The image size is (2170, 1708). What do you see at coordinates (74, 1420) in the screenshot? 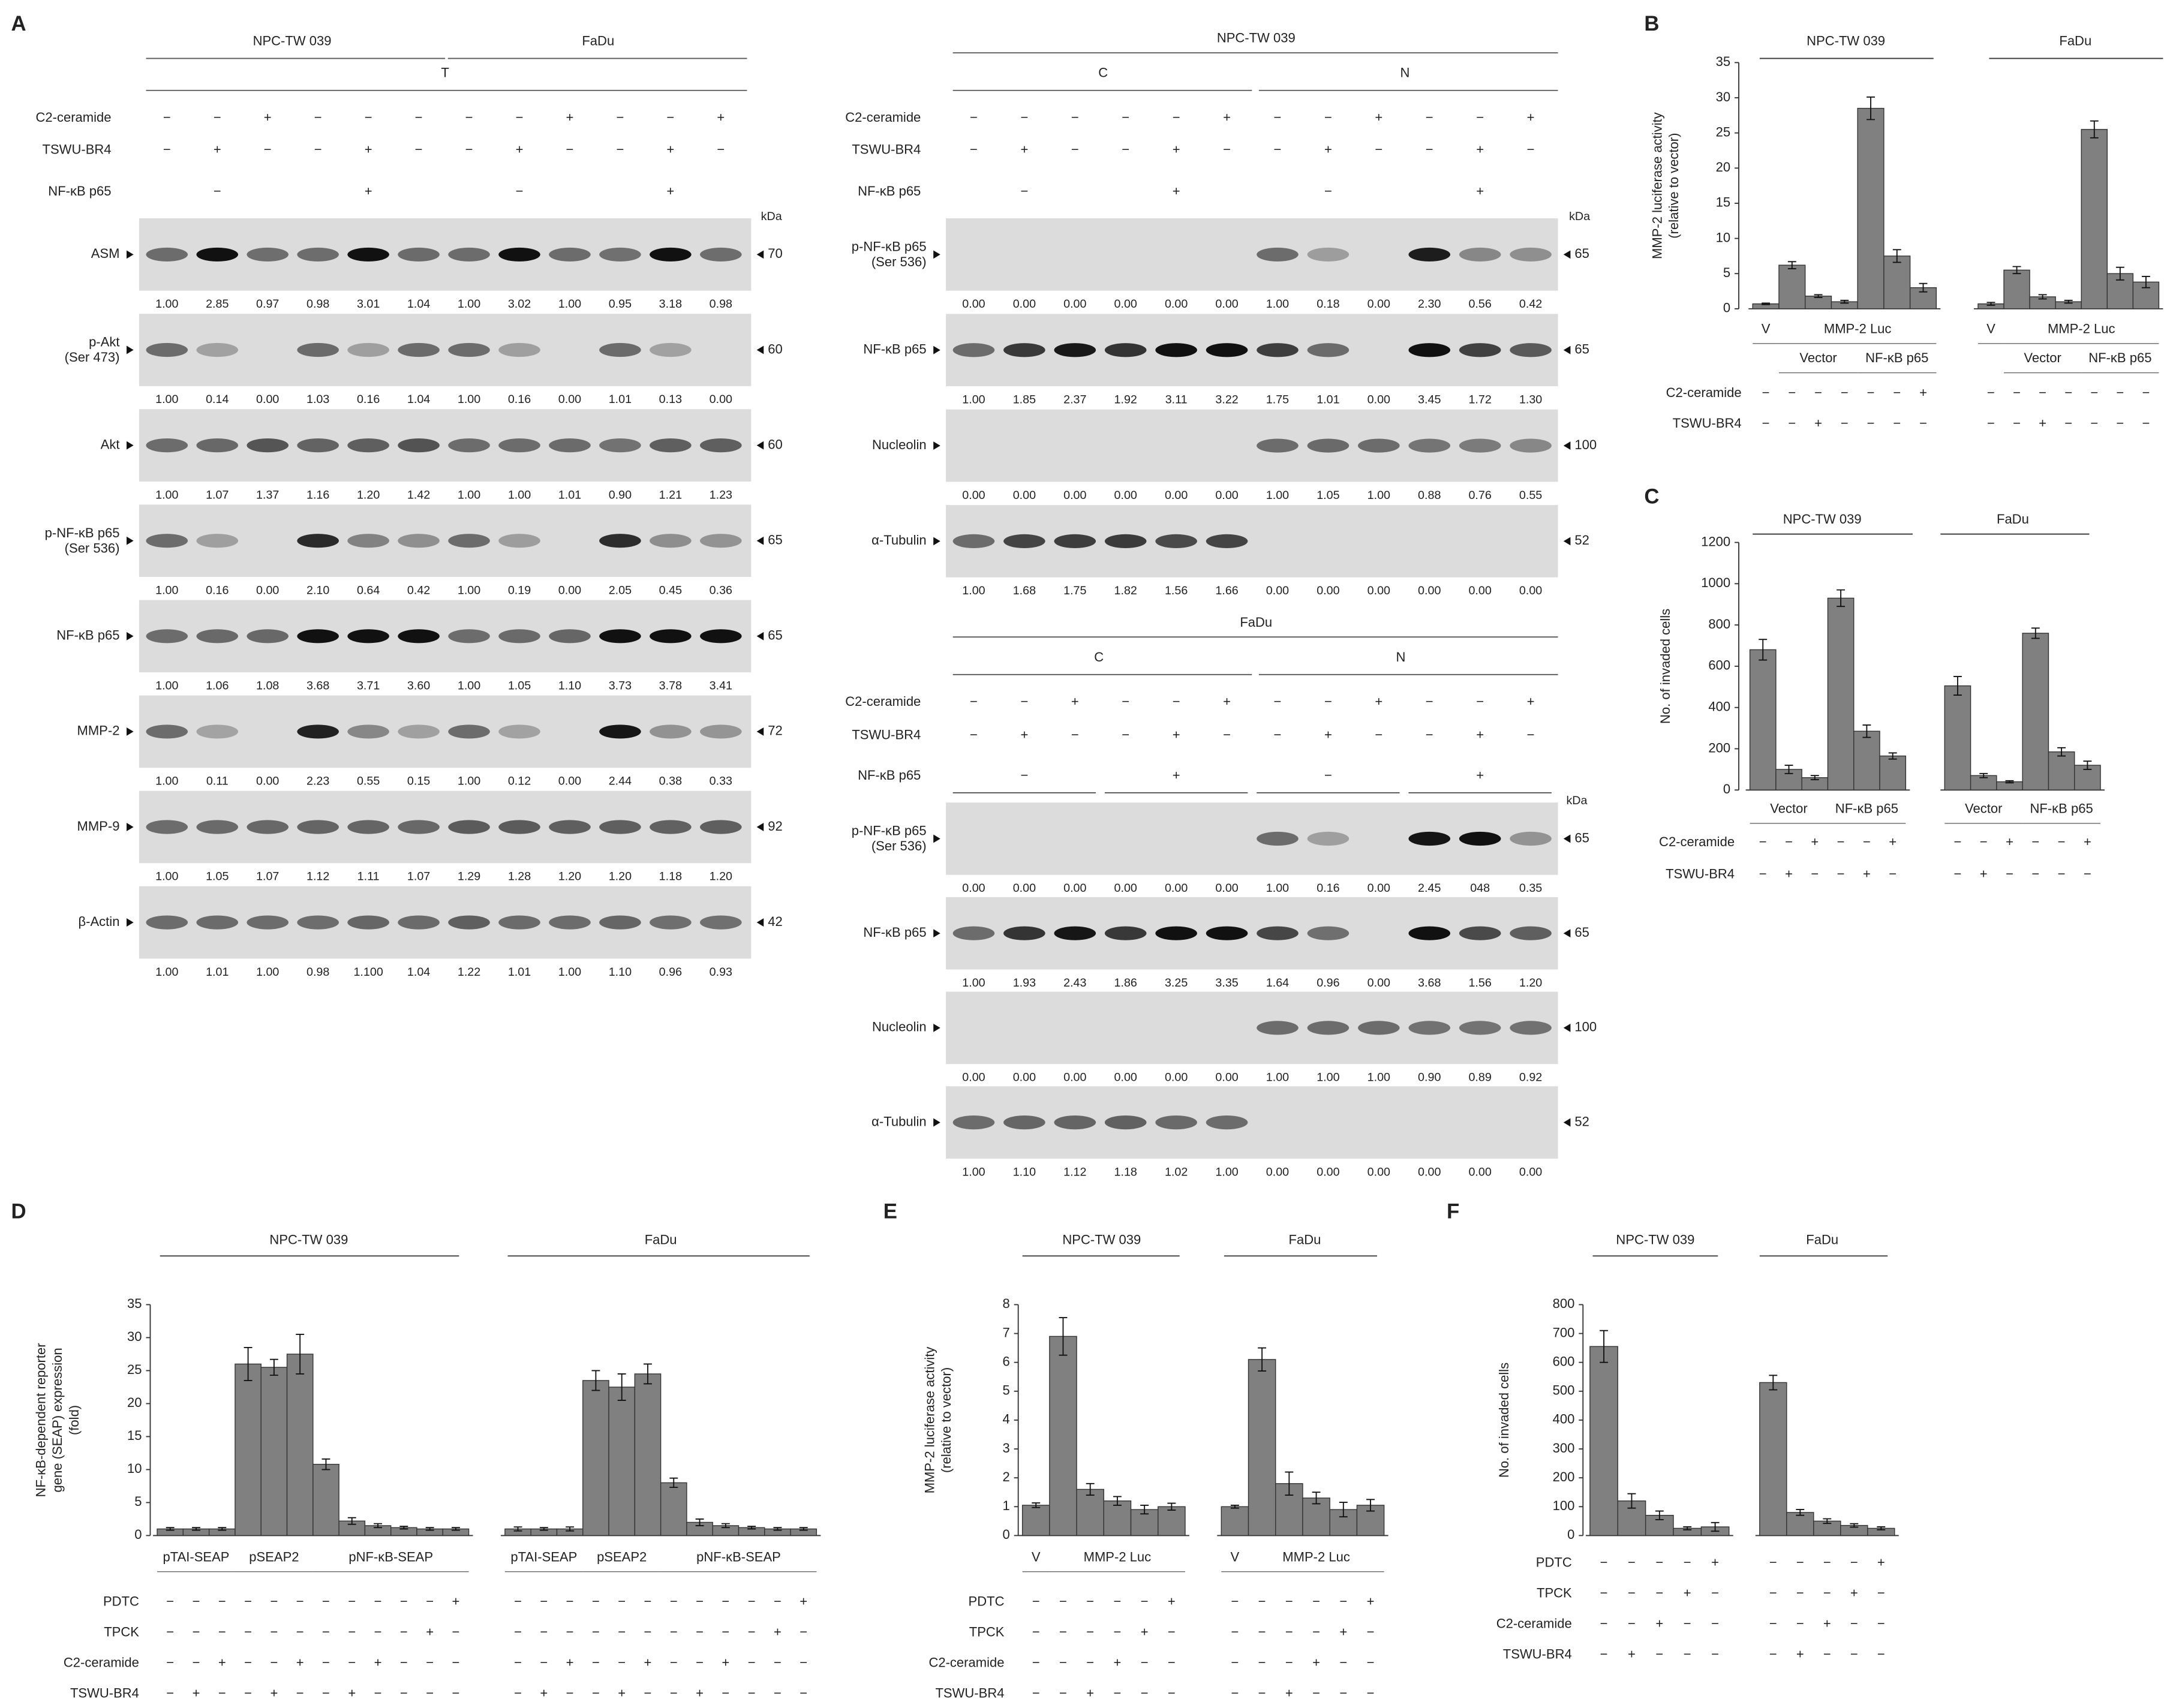
I see `y-axis-label: (fold)` at bounding box center [74, 1420].